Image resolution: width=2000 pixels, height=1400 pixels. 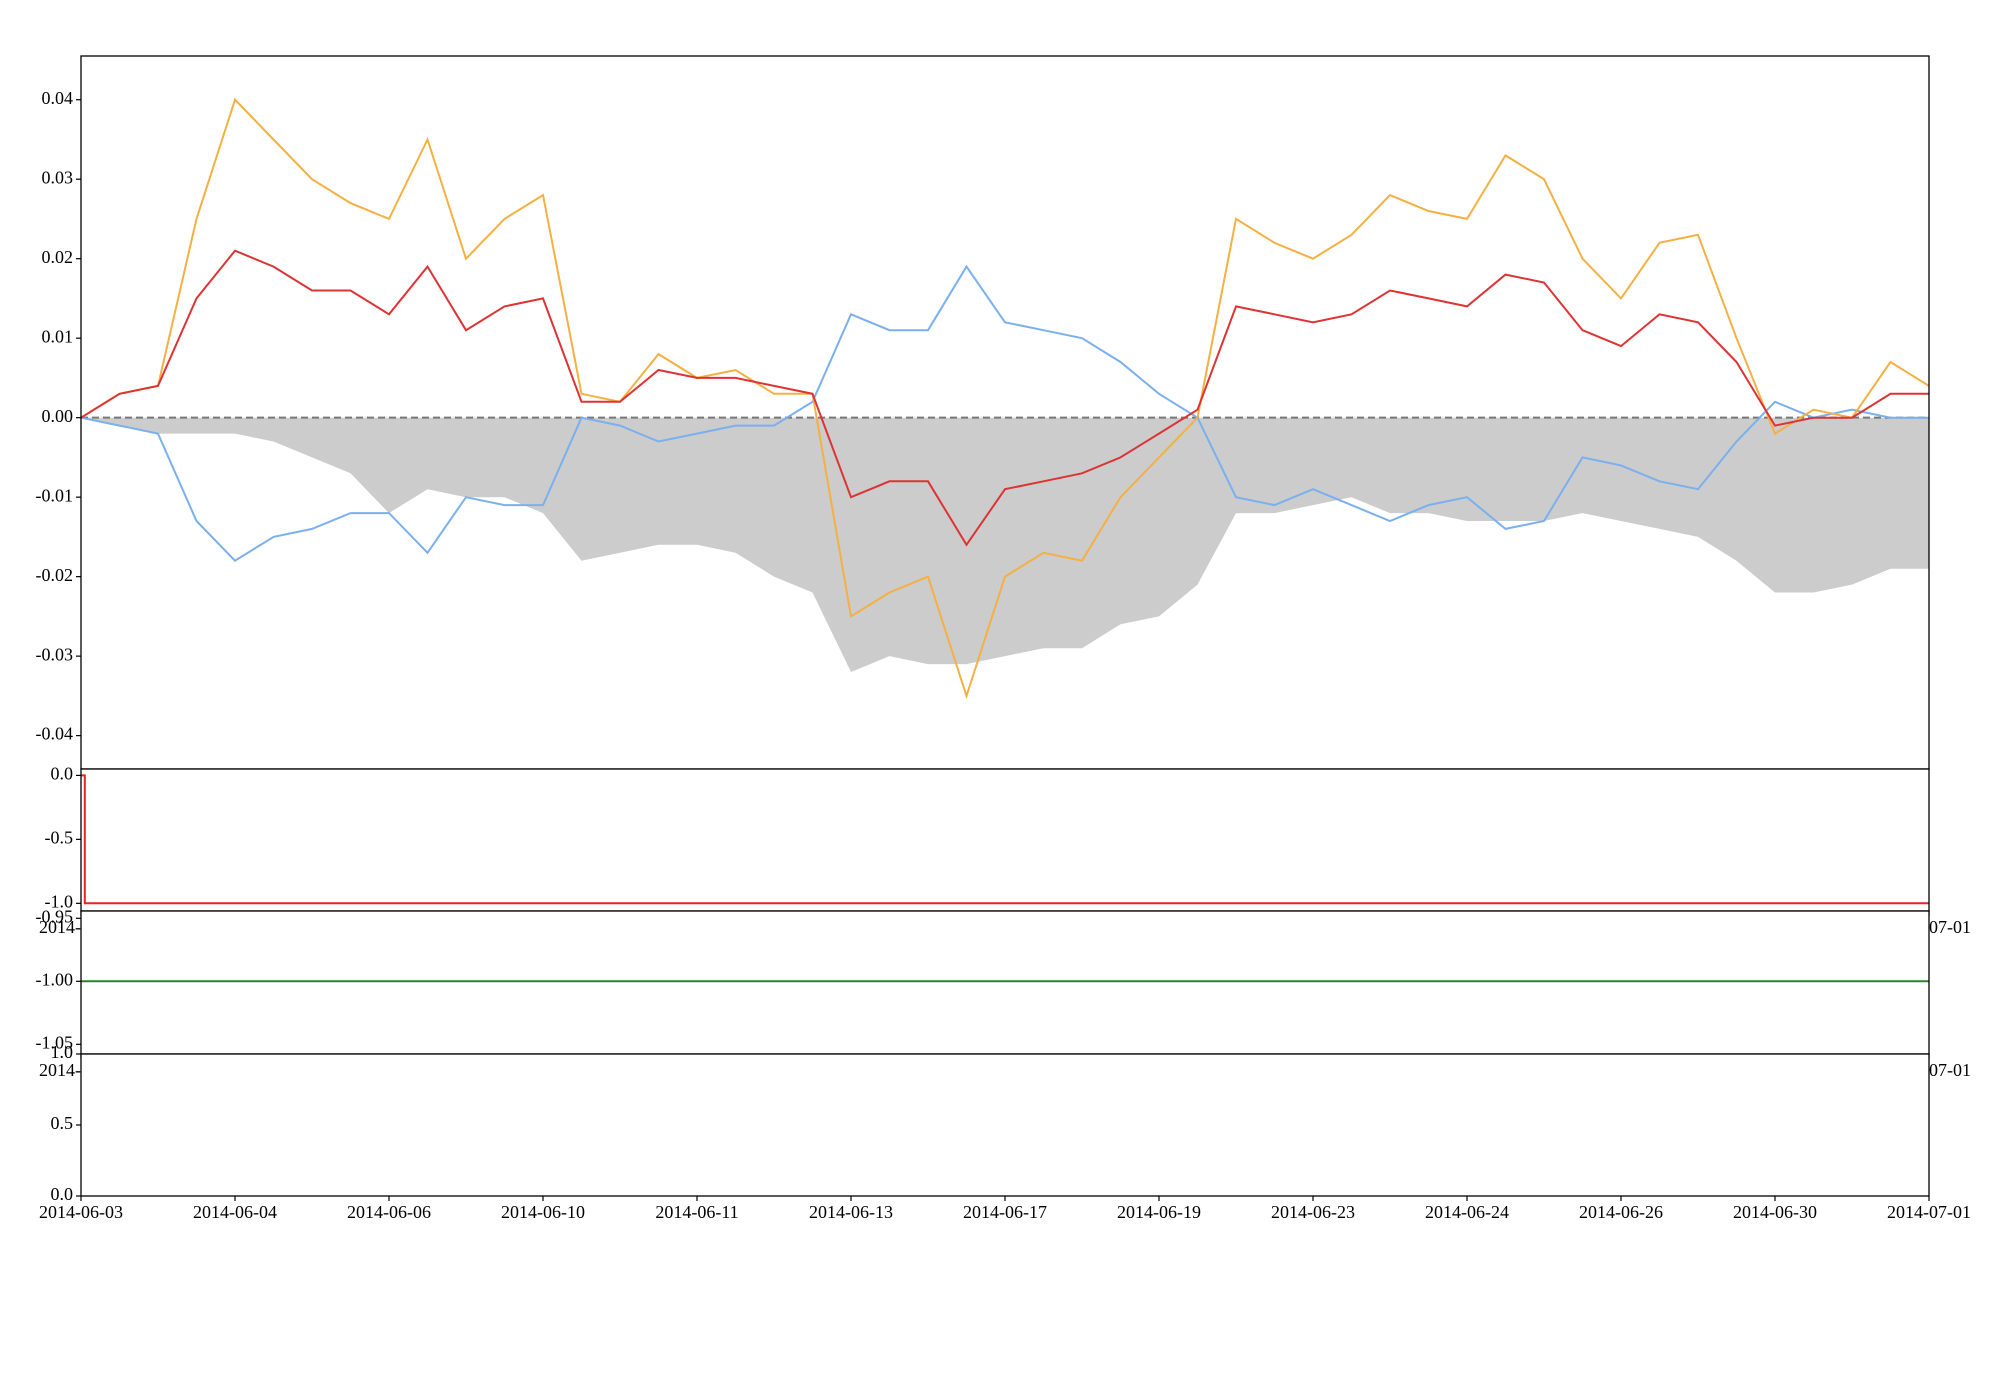 I want to click on x-tick-label: 2014-06-30, so click(x=1775, y=1212).